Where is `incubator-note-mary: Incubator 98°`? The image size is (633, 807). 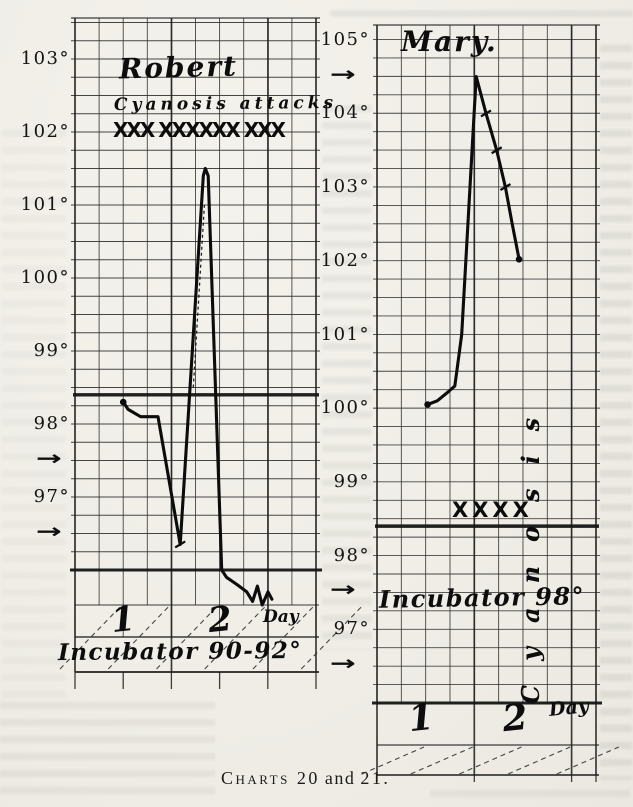 incubator-note-mary: Incubator 98° is located at coordinates (482, 597).